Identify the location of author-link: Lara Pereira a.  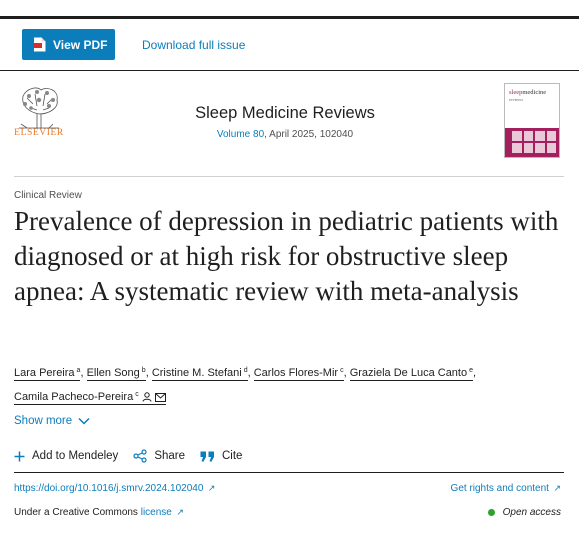
(47, 374).